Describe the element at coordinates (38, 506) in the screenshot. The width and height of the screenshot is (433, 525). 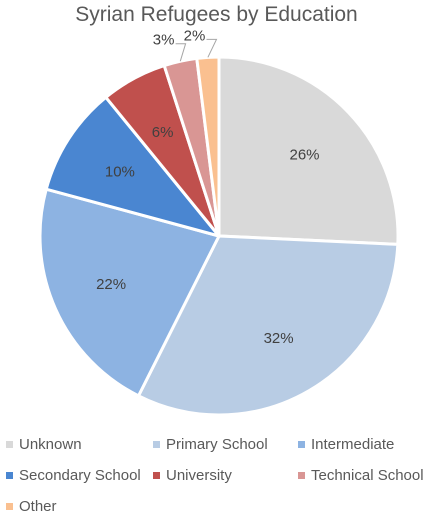
I see `legend-label: Other` at that location.